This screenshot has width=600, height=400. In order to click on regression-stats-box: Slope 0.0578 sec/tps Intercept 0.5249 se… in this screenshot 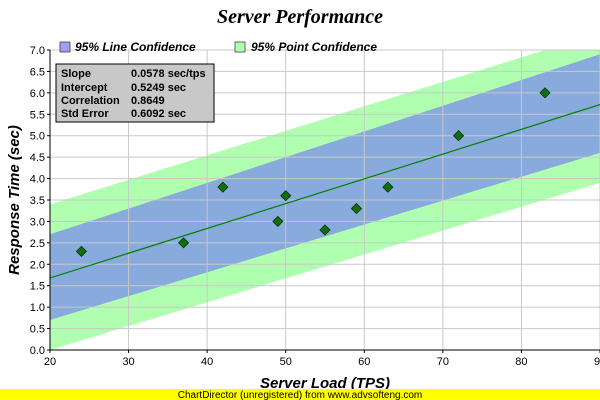, I will do `click(135, 93)`.